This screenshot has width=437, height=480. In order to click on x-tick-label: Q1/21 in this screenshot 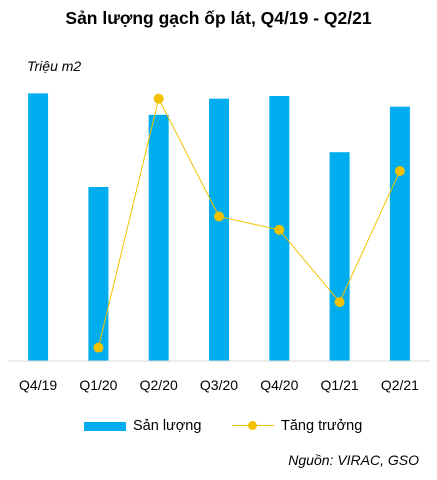, I will do `click(340, 385)`.